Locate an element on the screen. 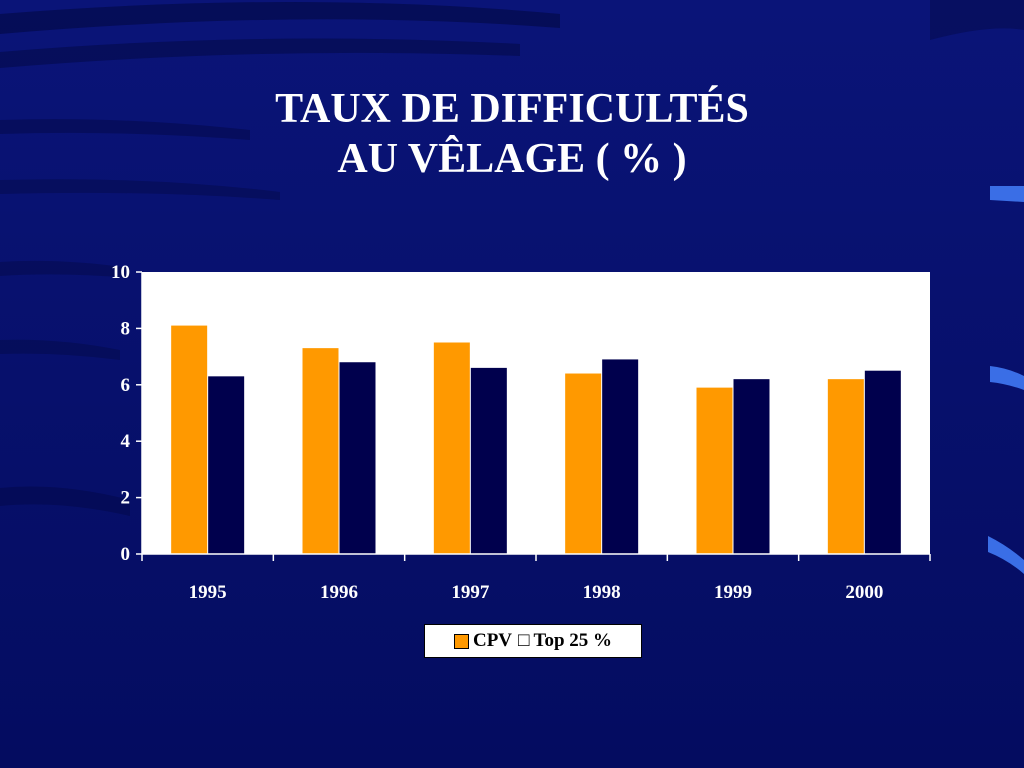 The width and height of the screenshot is (1024, 768). slide-title: TAUX DE DIFFICULTÉS AU VÊLAGE ( % ) is located at coordinates (512, 134).